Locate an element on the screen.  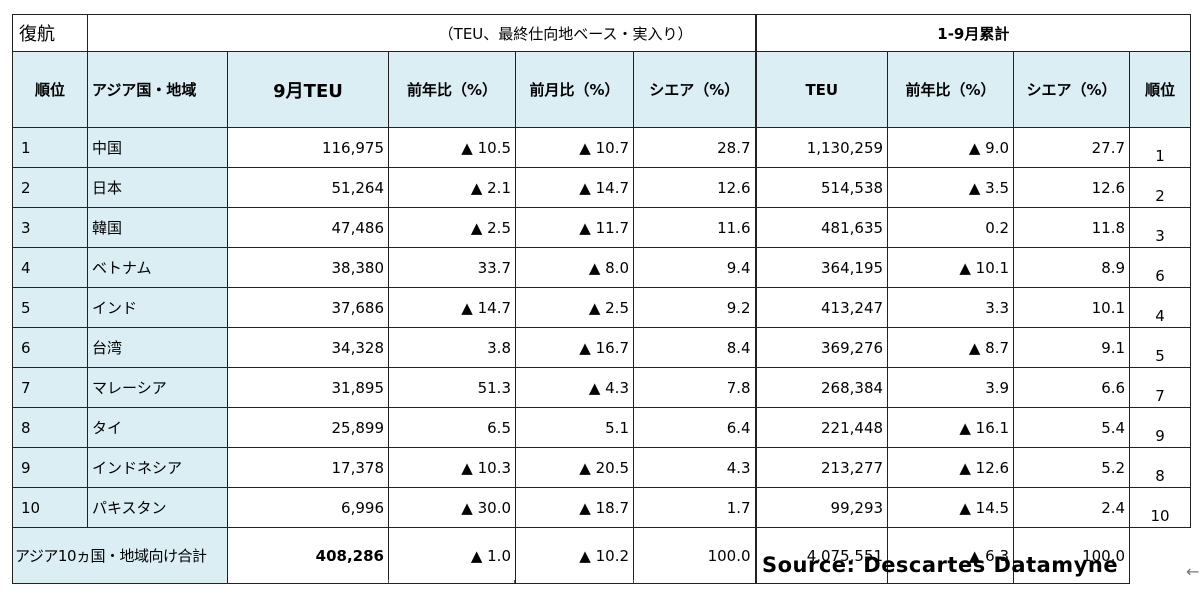
teu-cell: 47,486 is located at coordinates (308, 227).